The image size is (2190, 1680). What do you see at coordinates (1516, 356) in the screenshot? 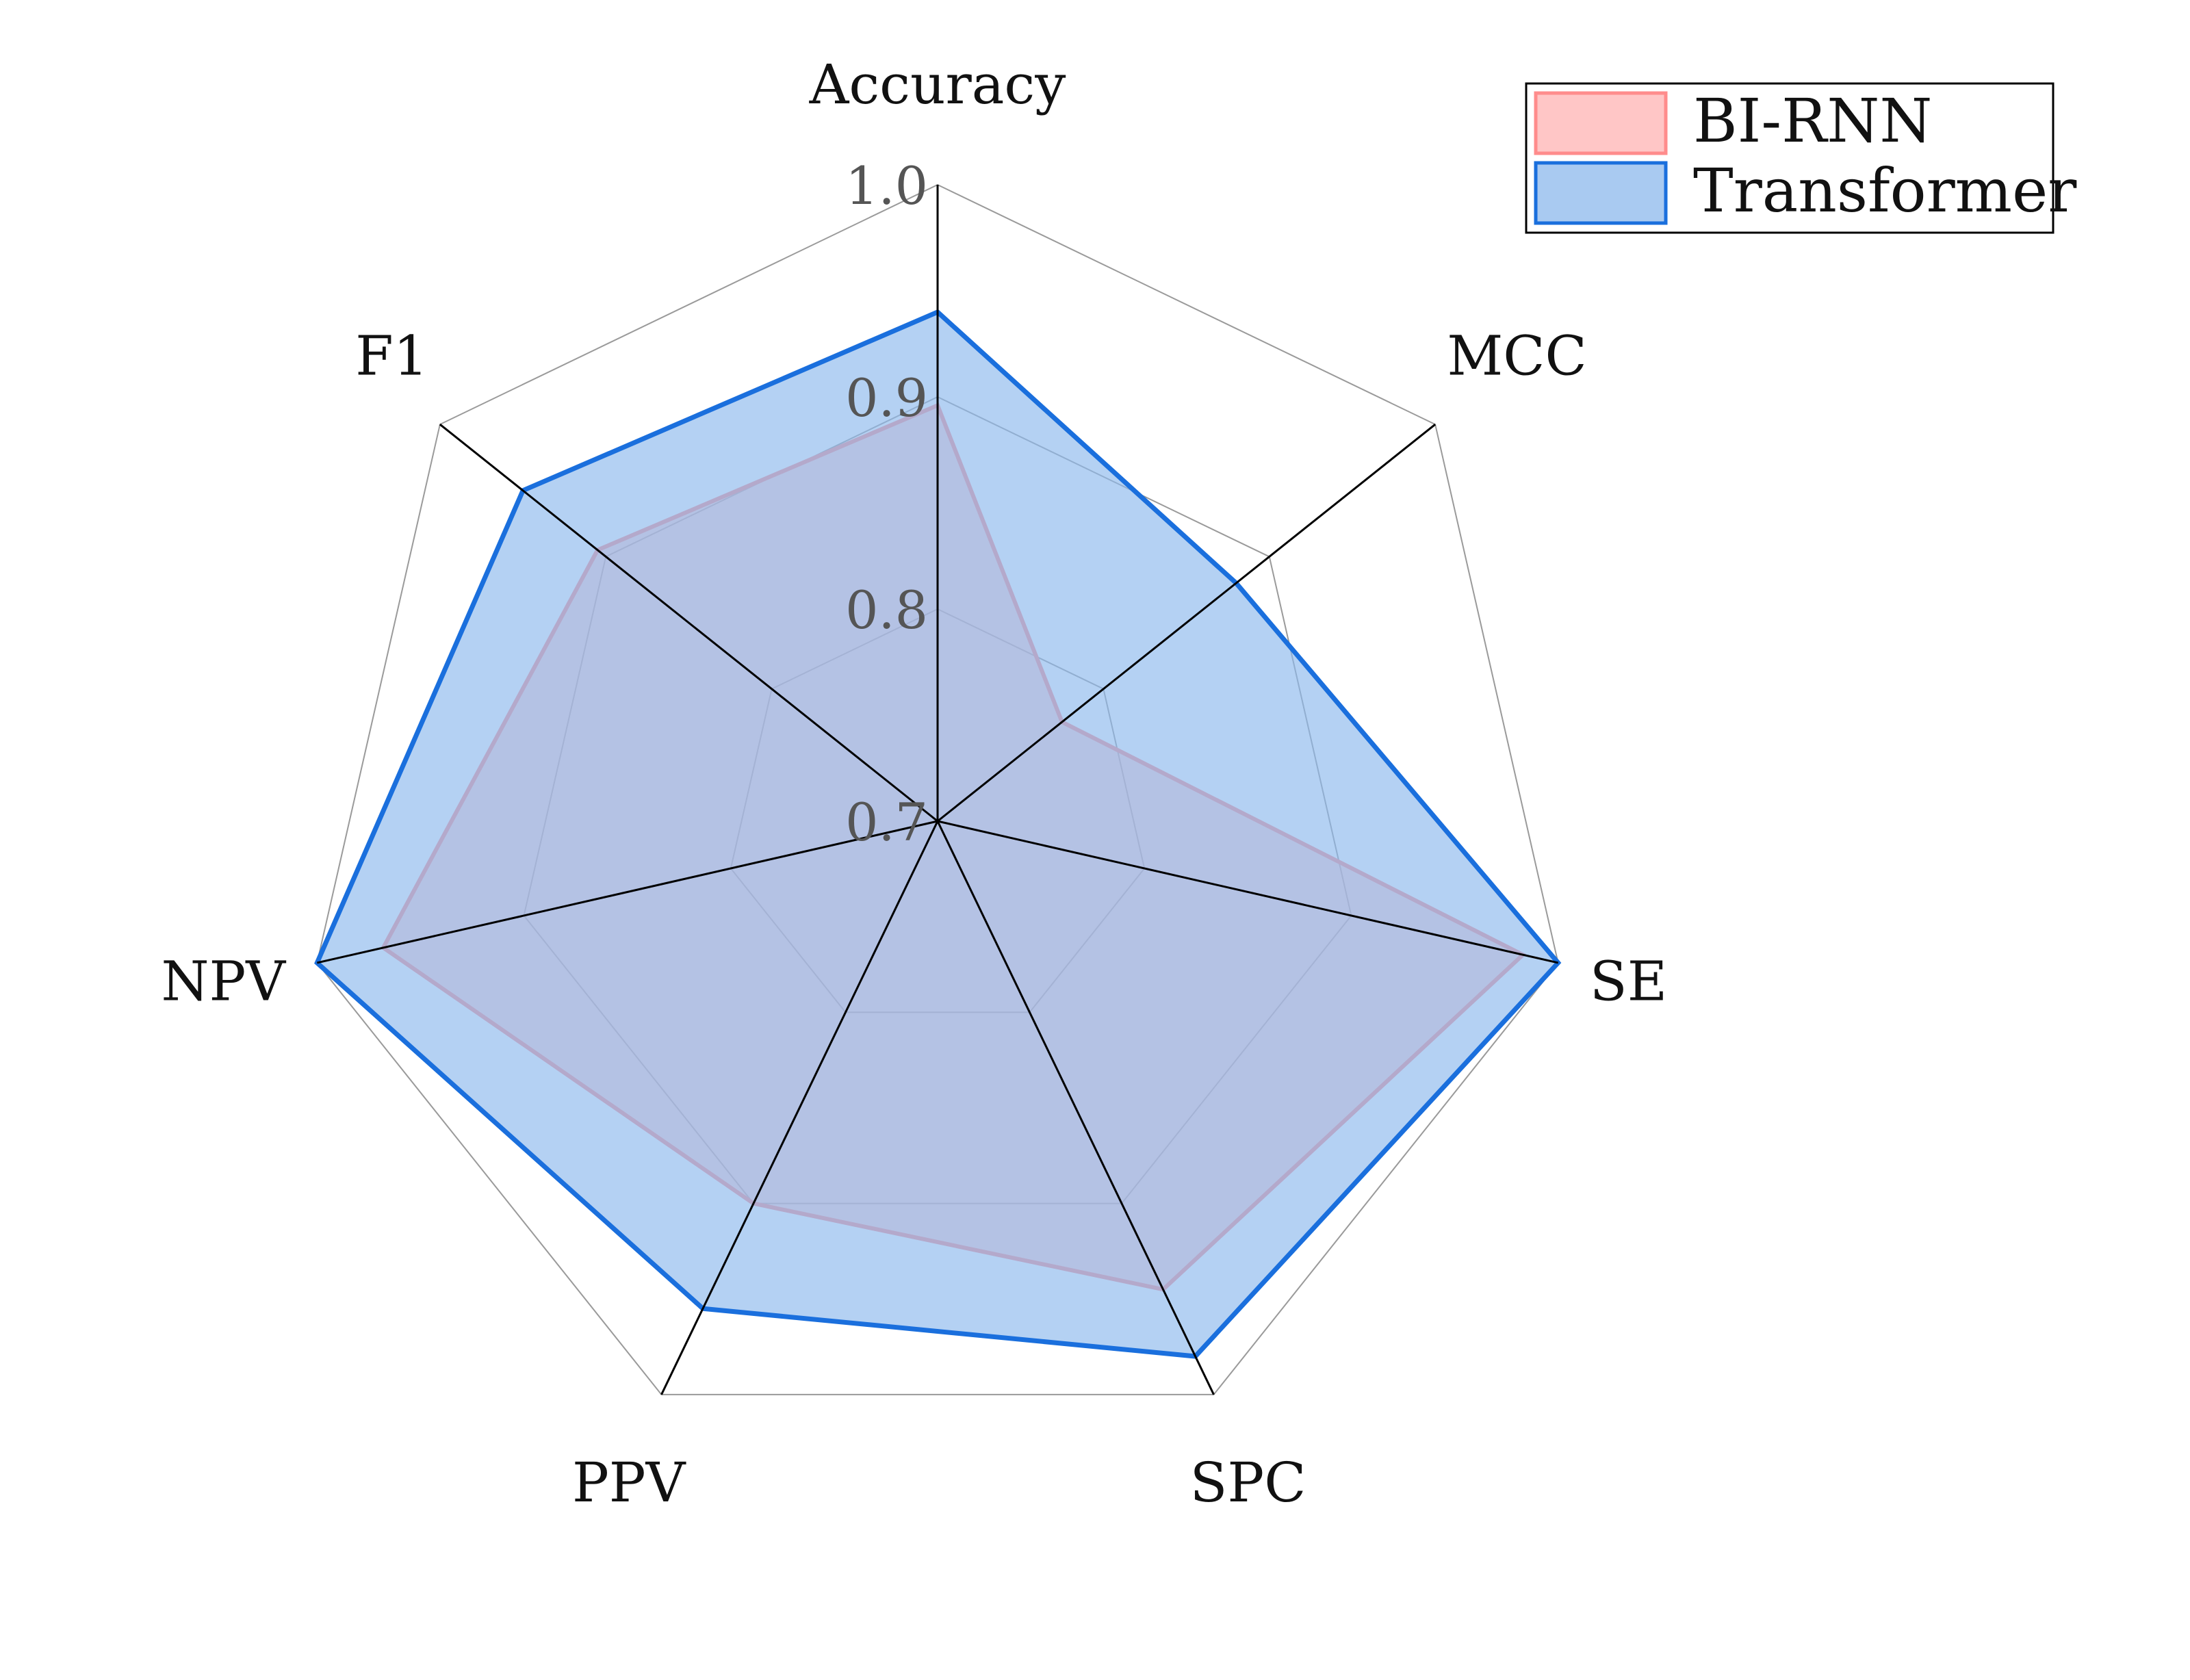
I see `axis-label-mcc: MCC` at bounding box center [1516, 356].